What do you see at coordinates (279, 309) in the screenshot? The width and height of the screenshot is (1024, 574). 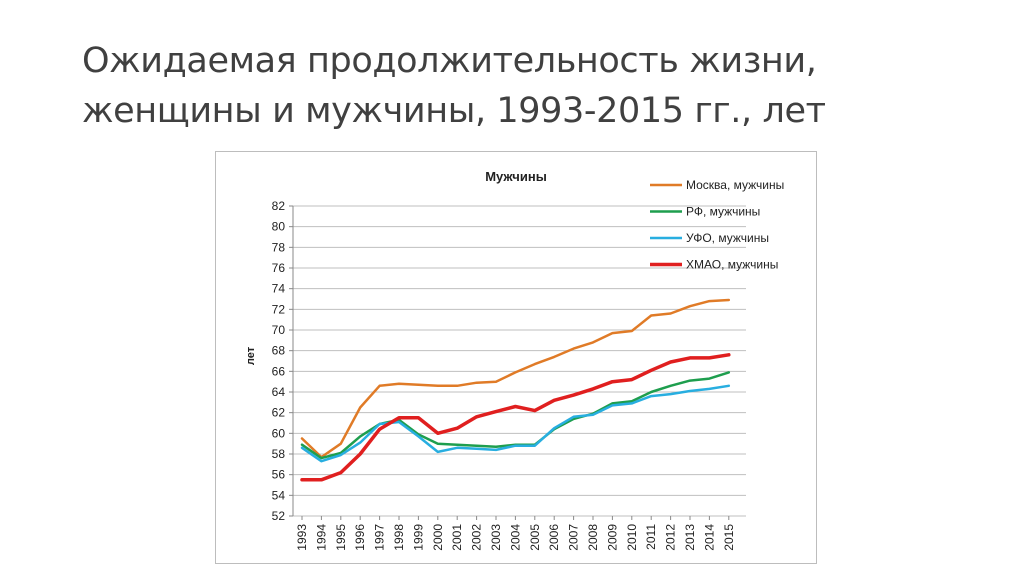 I see `y-tick-label: 72` at bounding box center [279, 309].